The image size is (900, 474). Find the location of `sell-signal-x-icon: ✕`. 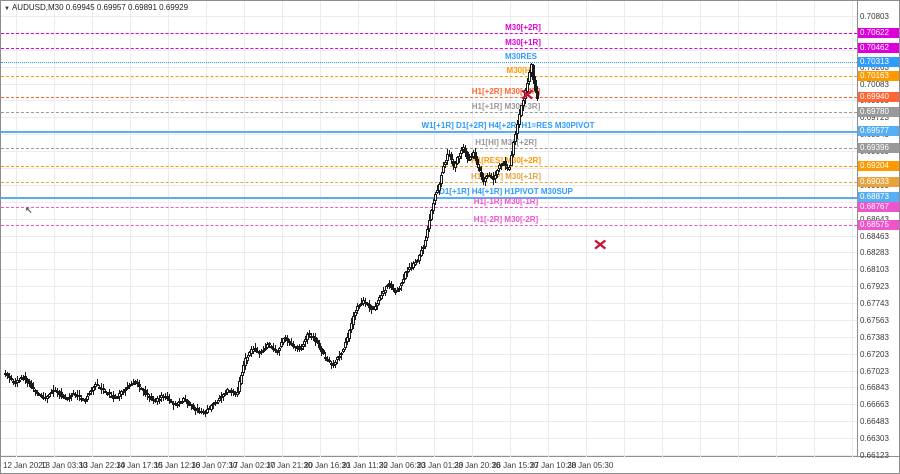

sell-signal-x-icon: ✕ is located at coordinates (600, 245).